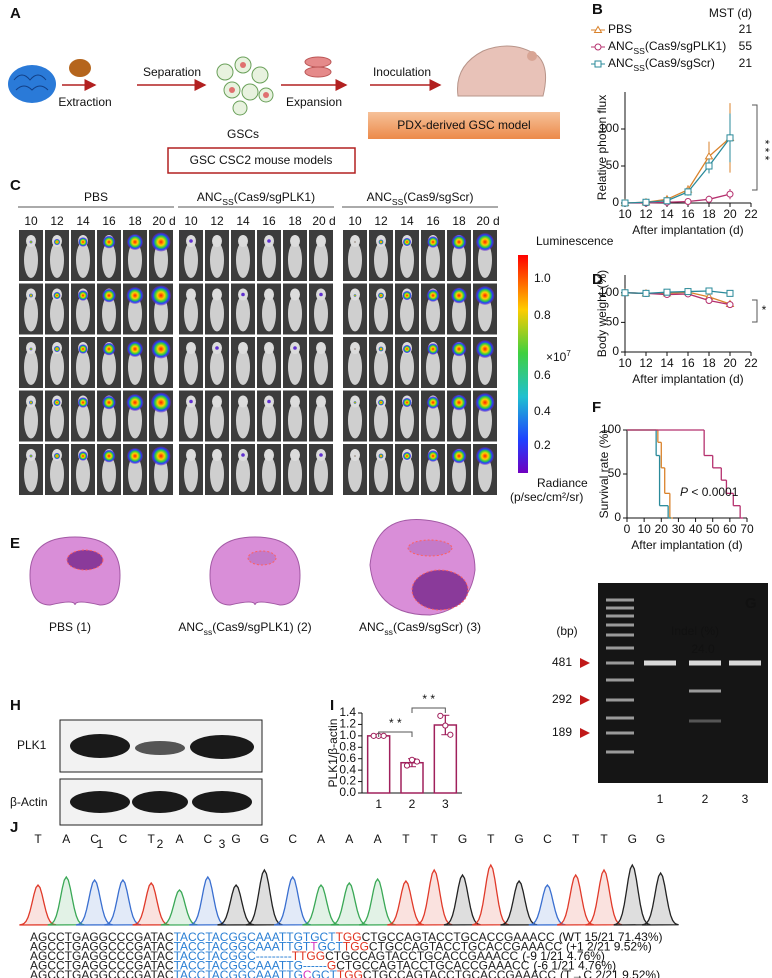  What do you see at coordinates (602, 313) in the screenshot?
I see `y-axis-label: Body weight (%)` at bounding box center [602, 313].